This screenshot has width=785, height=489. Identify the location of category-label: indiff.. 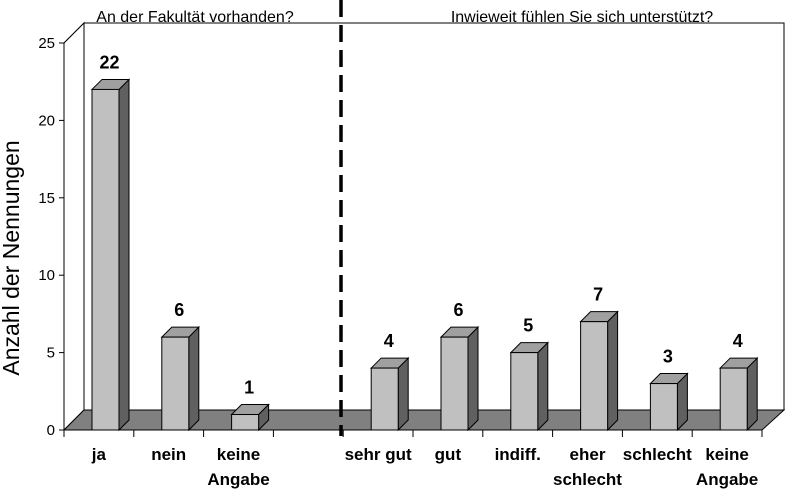
(518, 454).